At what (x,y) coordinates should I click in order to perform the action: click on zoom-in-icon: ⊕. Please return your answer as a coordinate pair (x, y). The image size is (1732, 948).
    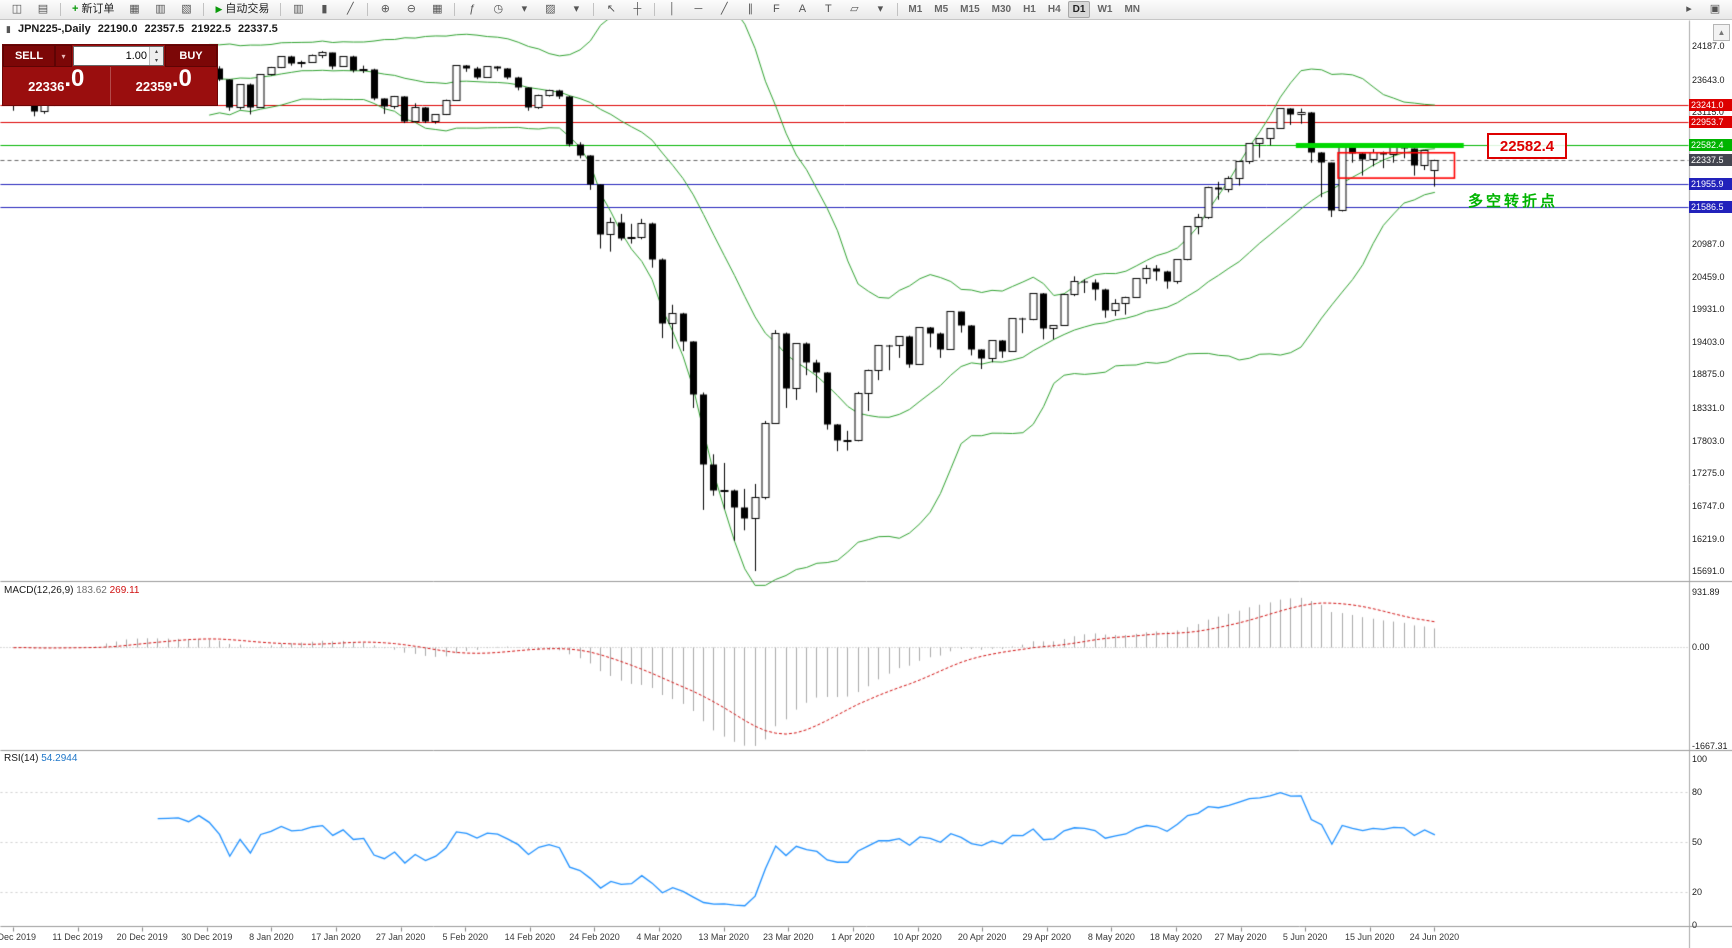
    Looking at the image, I should click on (385, 9).